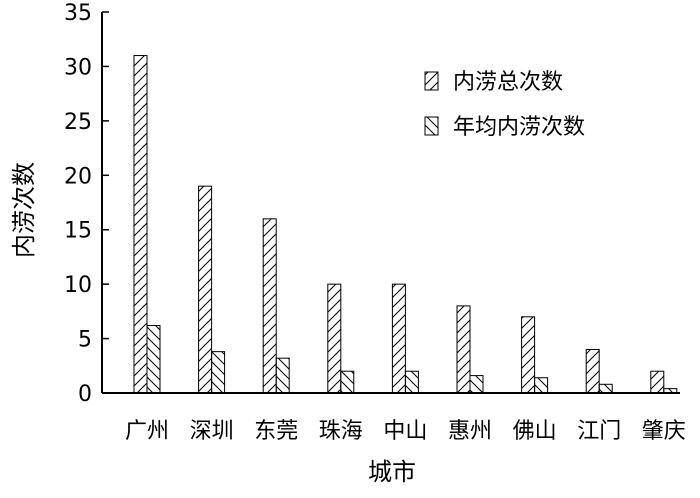 Image resolution: width=700 pixels, height=498 pixels. What do you see at coordinates (392, 472) in the screenshot?
I see `x-axis-title: 城市` at bounding box center [392, 472].